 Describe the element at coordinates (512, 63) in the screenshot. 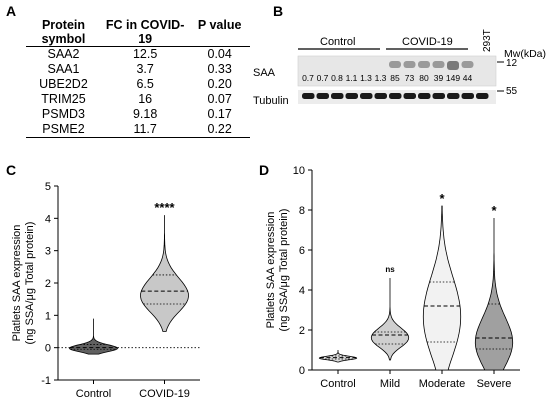

I see `blot-mw-12: 12` at that location.